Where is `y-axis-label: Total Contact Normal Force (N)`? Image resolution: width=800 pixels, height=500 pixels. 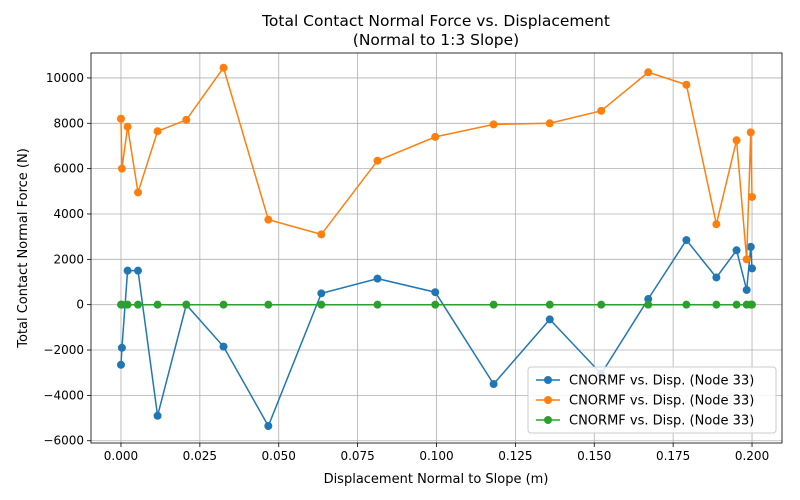
y-axis-label: Total Contact Normal Force (N) is located at coordinates (23, 248).